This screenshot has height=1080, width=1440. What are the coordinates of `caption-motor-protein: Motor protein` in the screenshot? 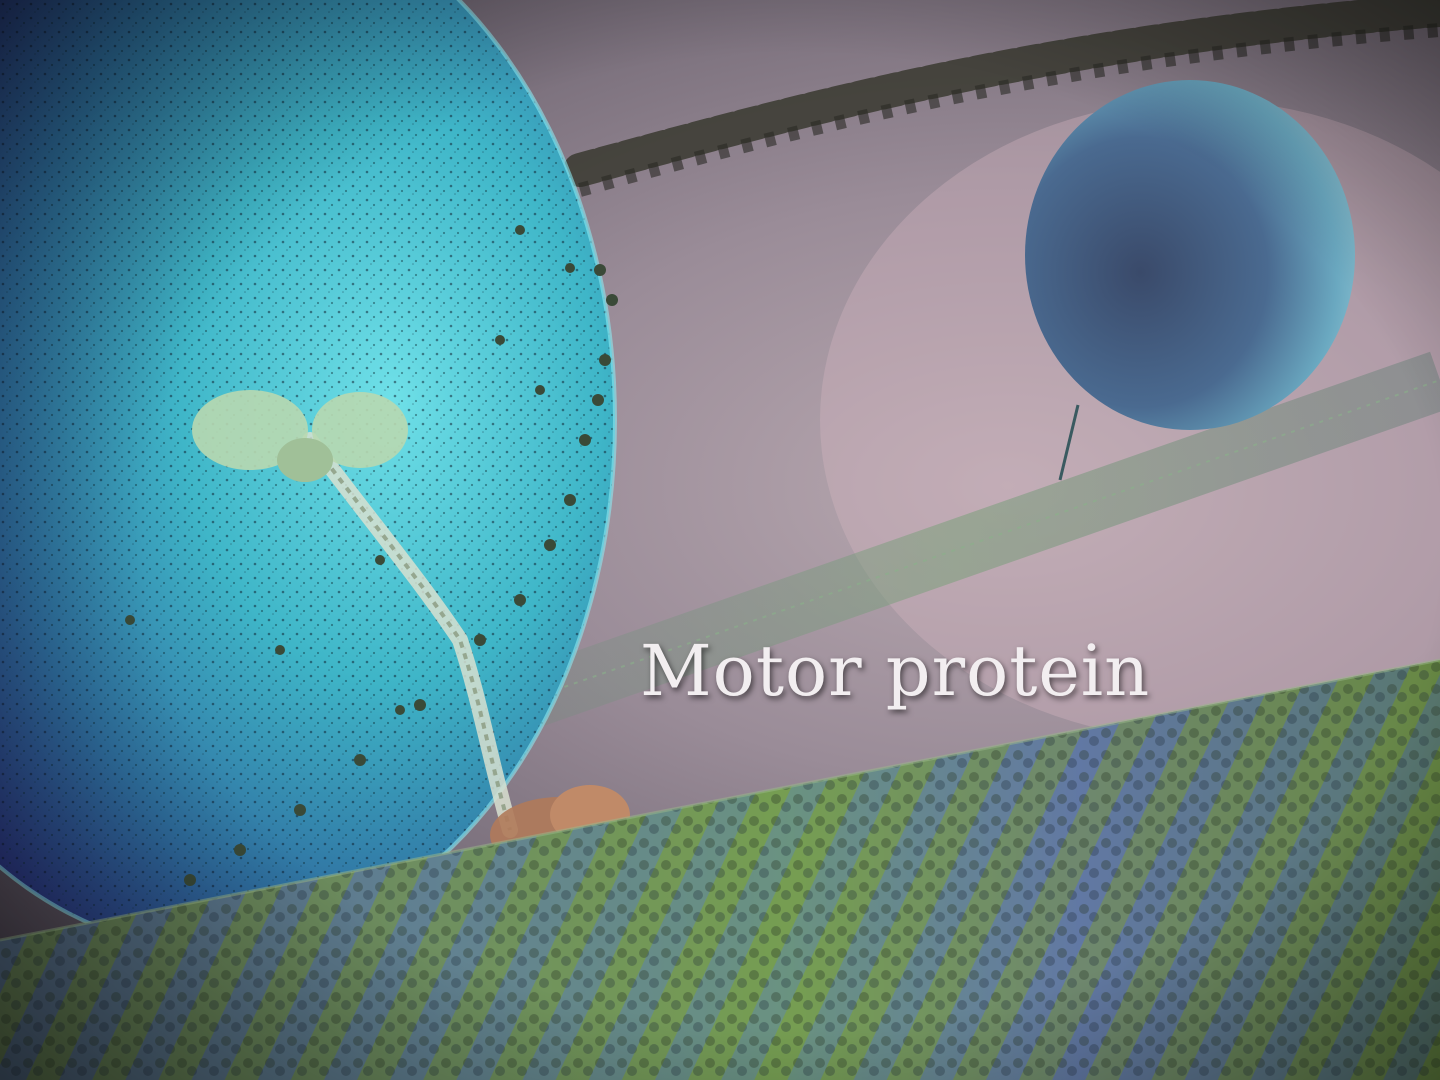 It's located at (895, 671).